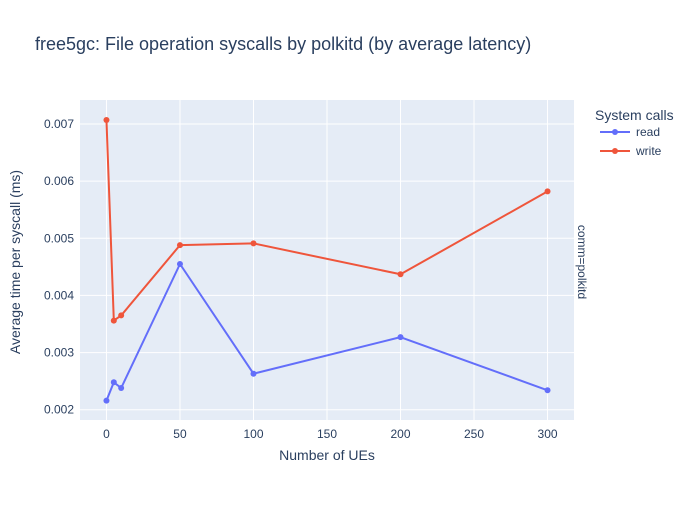 The height and width of the screenshot is (505, 700). I want to click on legend: System calls read write, so click(634, 132).